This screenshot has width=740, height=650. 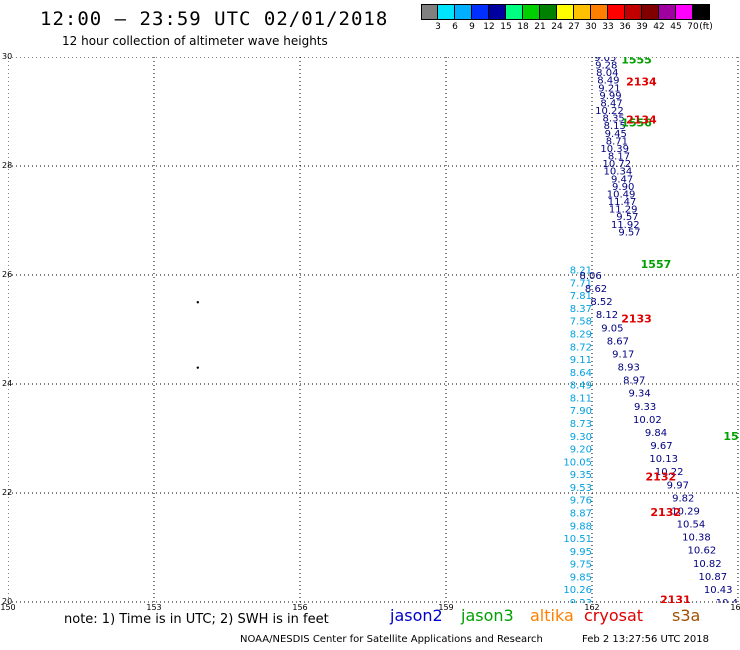 What do you see at coordinates (678, 485) in the screenshot?
I see `wave-height-label: 9.97` at bounding box center [678, 485].